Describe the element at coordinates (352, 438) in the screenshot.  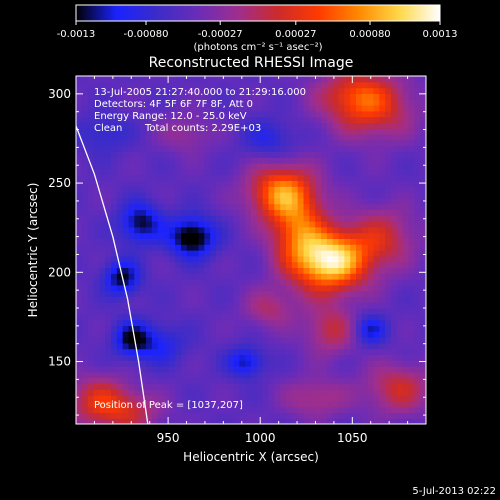
I see `x-tick-label: 1050` at that location.